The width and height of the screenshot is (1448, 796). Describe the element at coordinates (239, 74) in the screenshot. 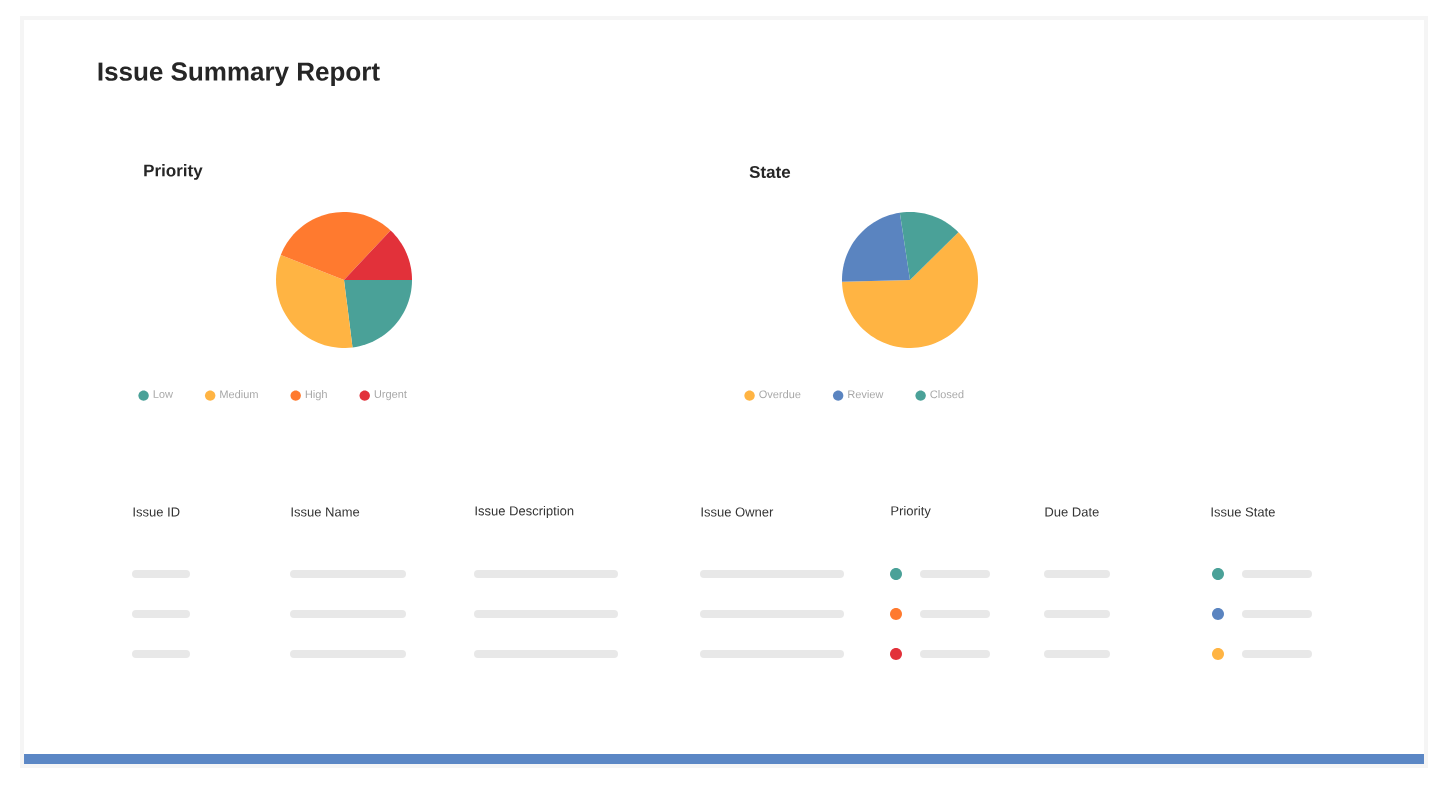

I see `text: Issue Summary Report` at that location.